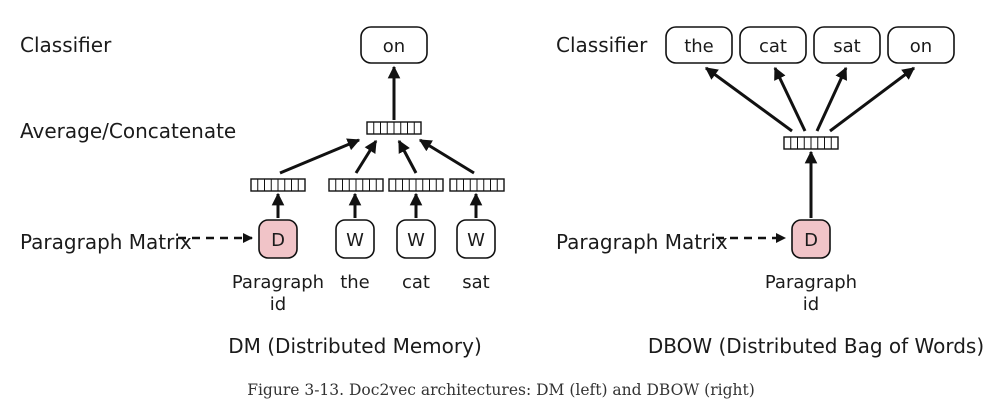  What do you see at coordinates (278, 282) in the screenshot?
I see `dm-input-label-paragraph: Paragraph` at bounding box center [278, 282].